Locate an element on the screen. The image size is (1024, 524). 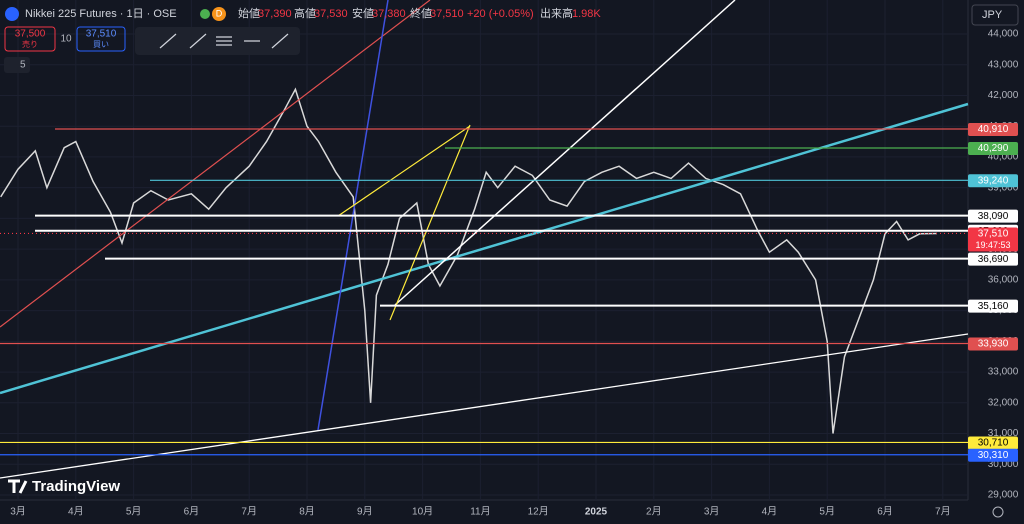
badge: D is located at coordinates (219, 13).